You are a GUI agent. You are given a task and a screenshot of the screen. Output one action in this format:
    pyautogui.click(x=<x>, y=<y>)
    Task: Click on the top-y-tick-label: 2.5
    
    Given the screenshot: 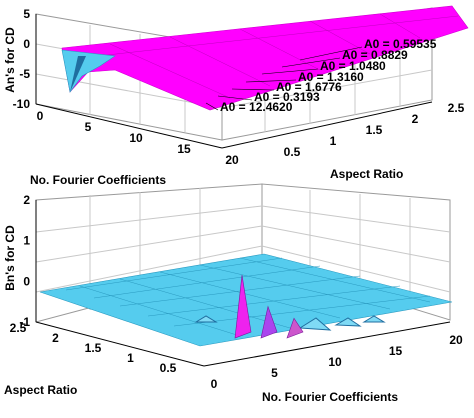 What is the action you would take?
    pyautogui.click(x=456, y=108)
    